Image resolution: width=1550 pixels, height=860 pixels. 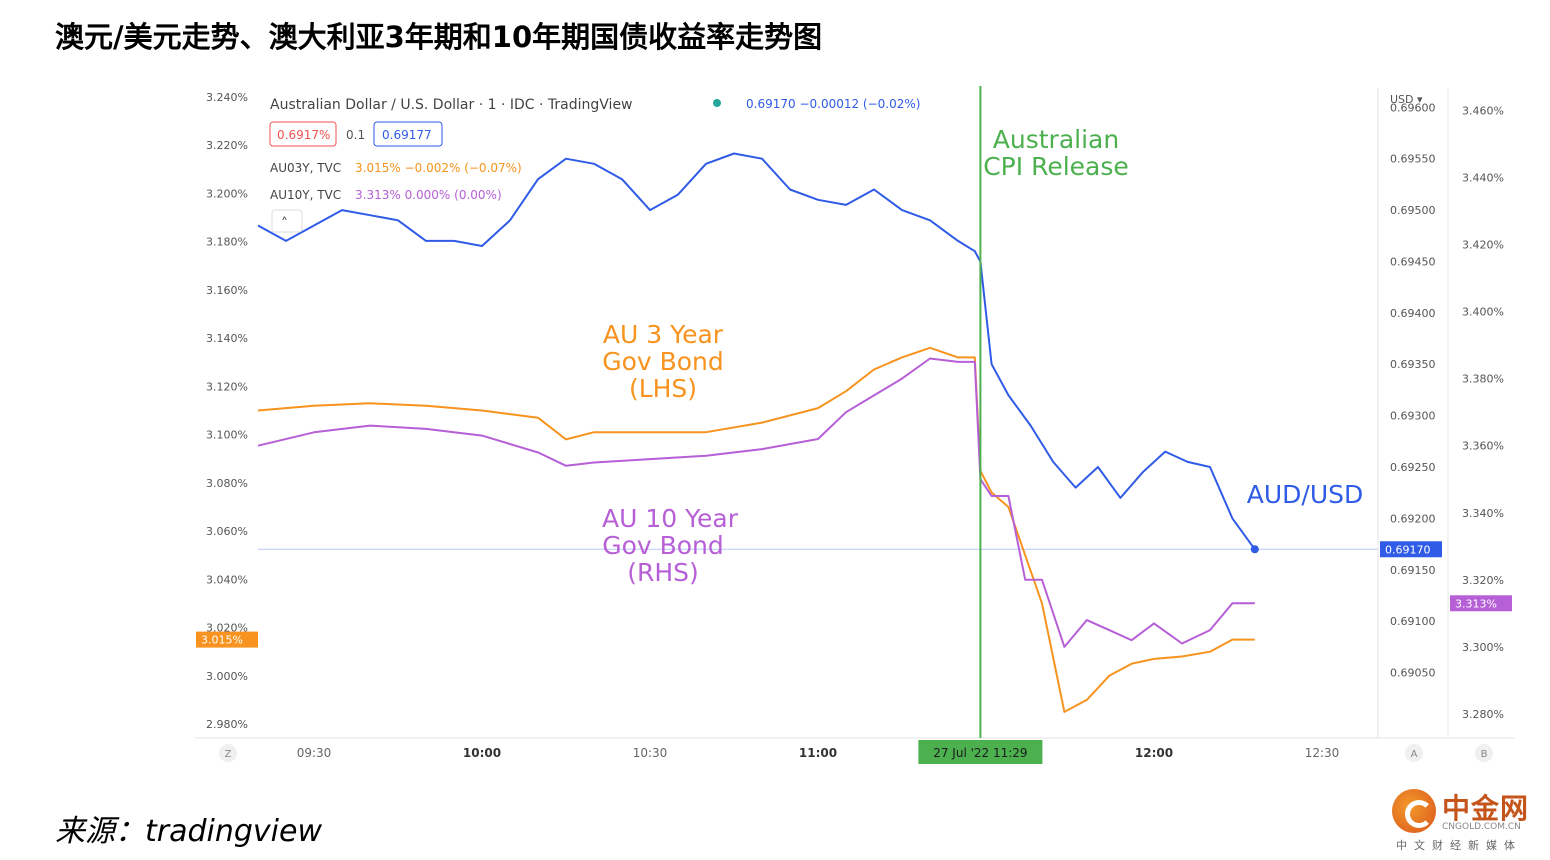 I want to click on right-tick-label: 3.380%, so click(x=1483, y=379).